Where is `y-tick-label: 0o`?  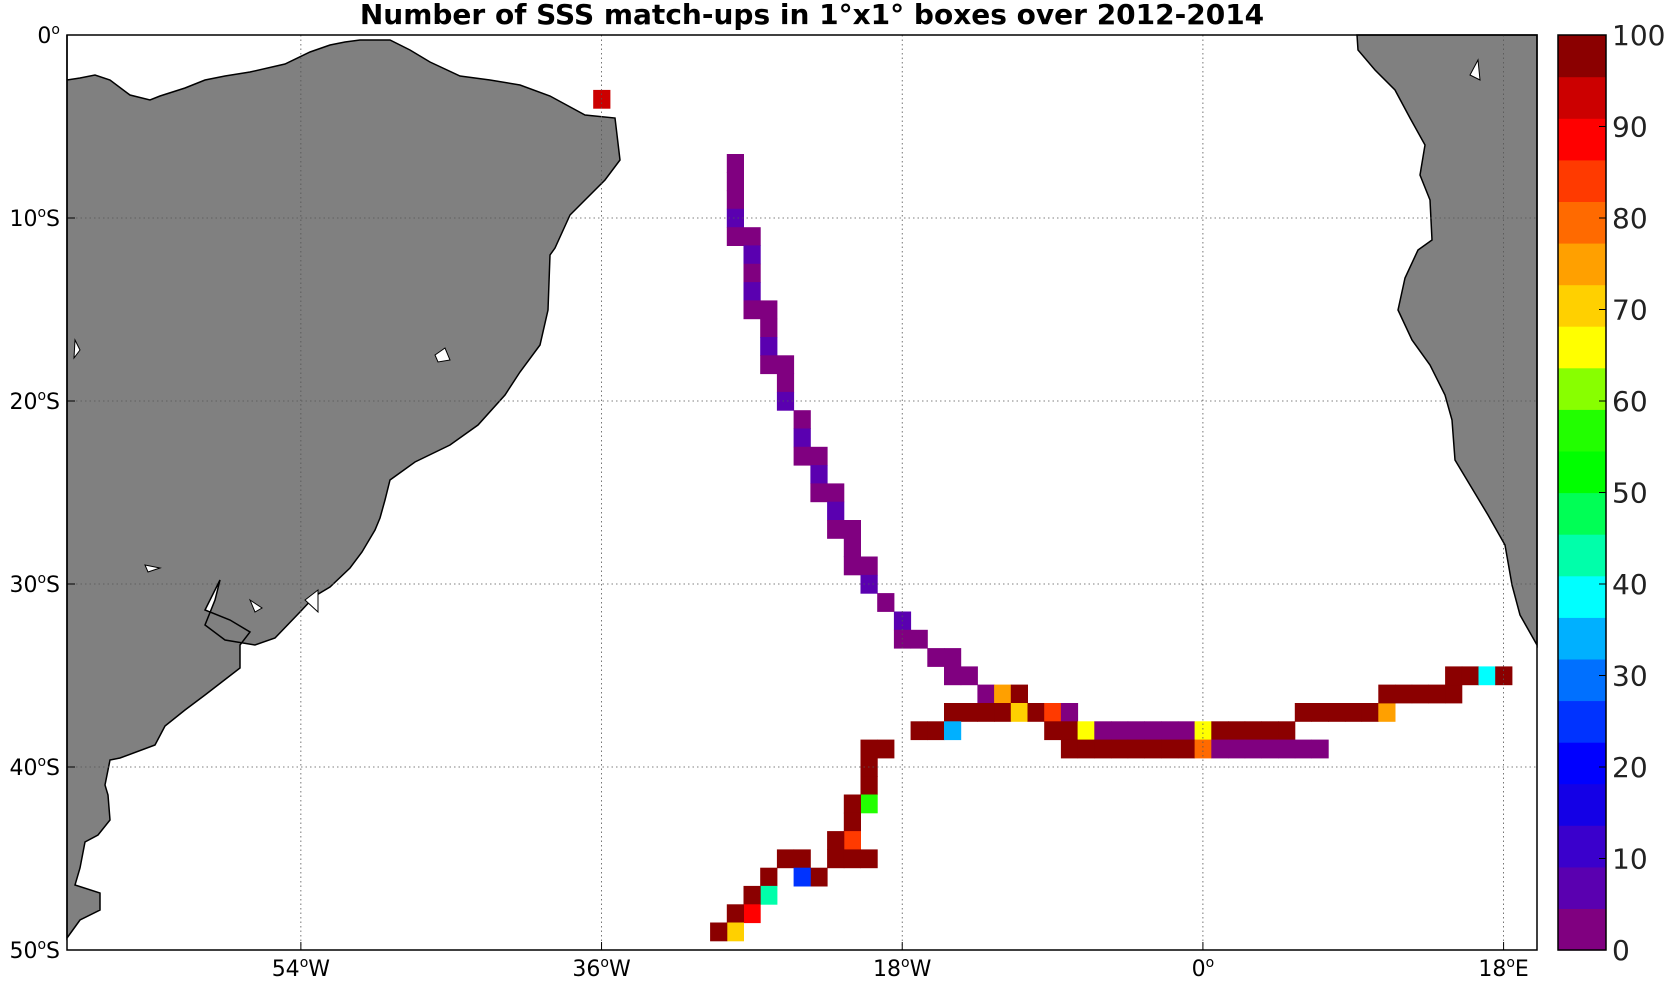 y-tick-label: 0o is located at coordinates (48, 35).